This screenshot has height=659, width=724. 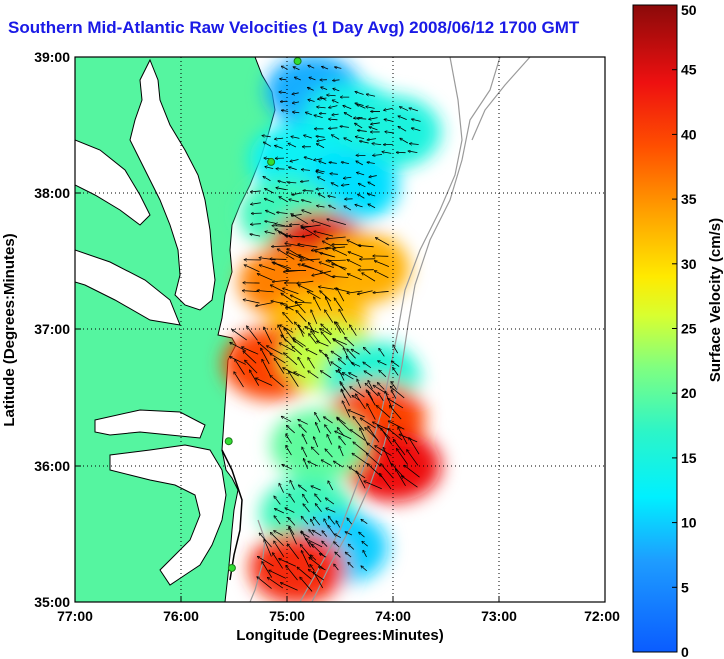 What do you see at coordinates (9, 329) in the screenshot?
I see `y-axis-label: Latitude (Degrees:Minutes)` at bounding box center [9, 329].